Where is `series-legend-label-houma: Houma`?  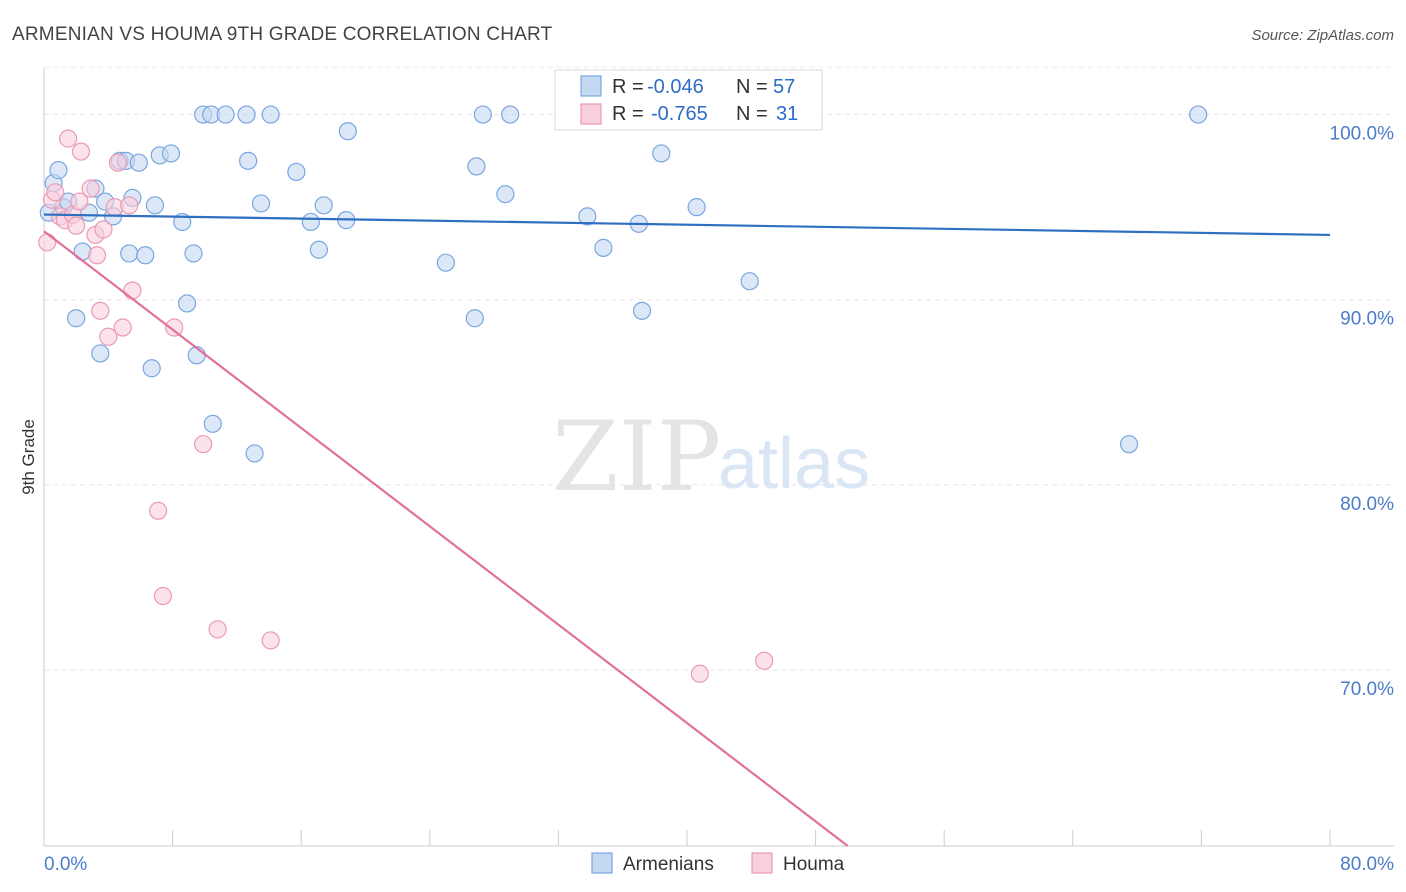 series-legend-label-houma: Houma is located at coordinates (814, 864).